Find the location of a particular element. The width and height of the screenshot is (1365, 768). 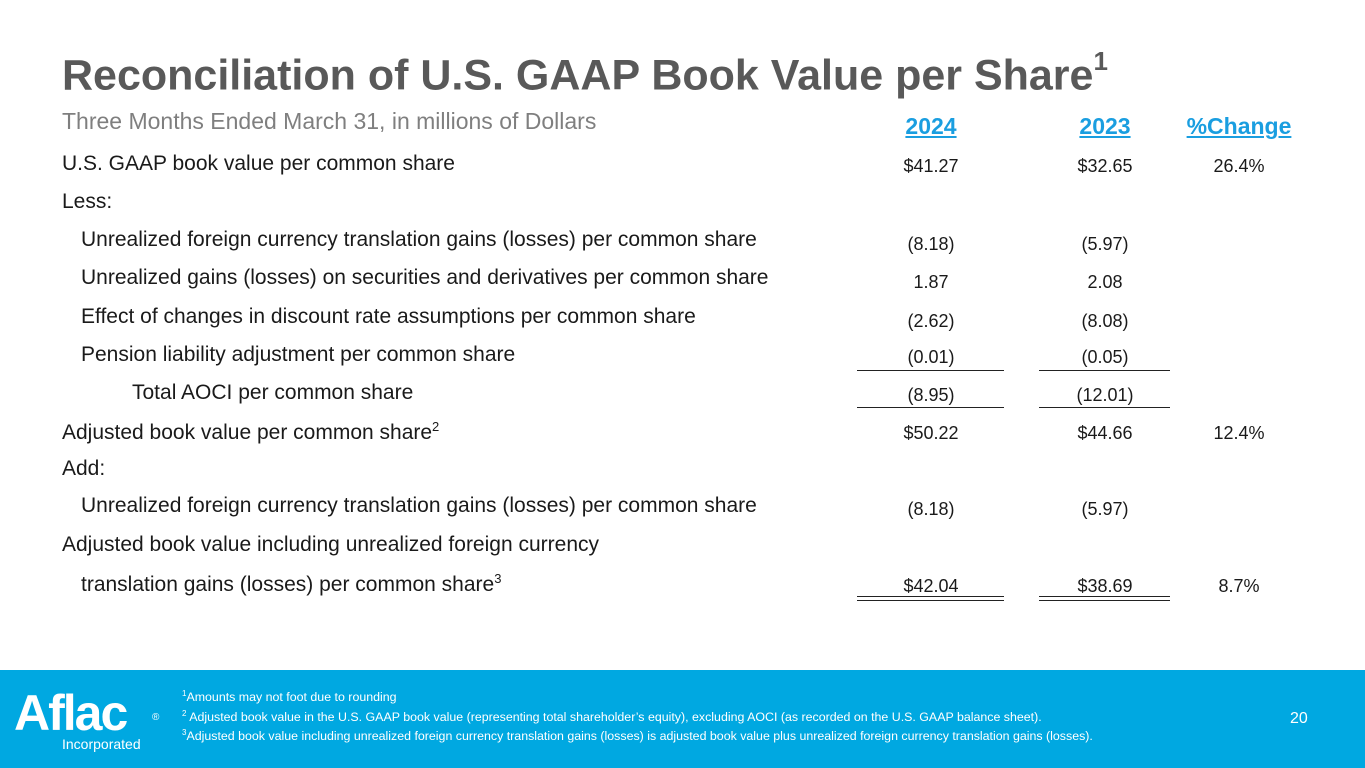

table-row-less: Less: is located at coordinates (682, 209).